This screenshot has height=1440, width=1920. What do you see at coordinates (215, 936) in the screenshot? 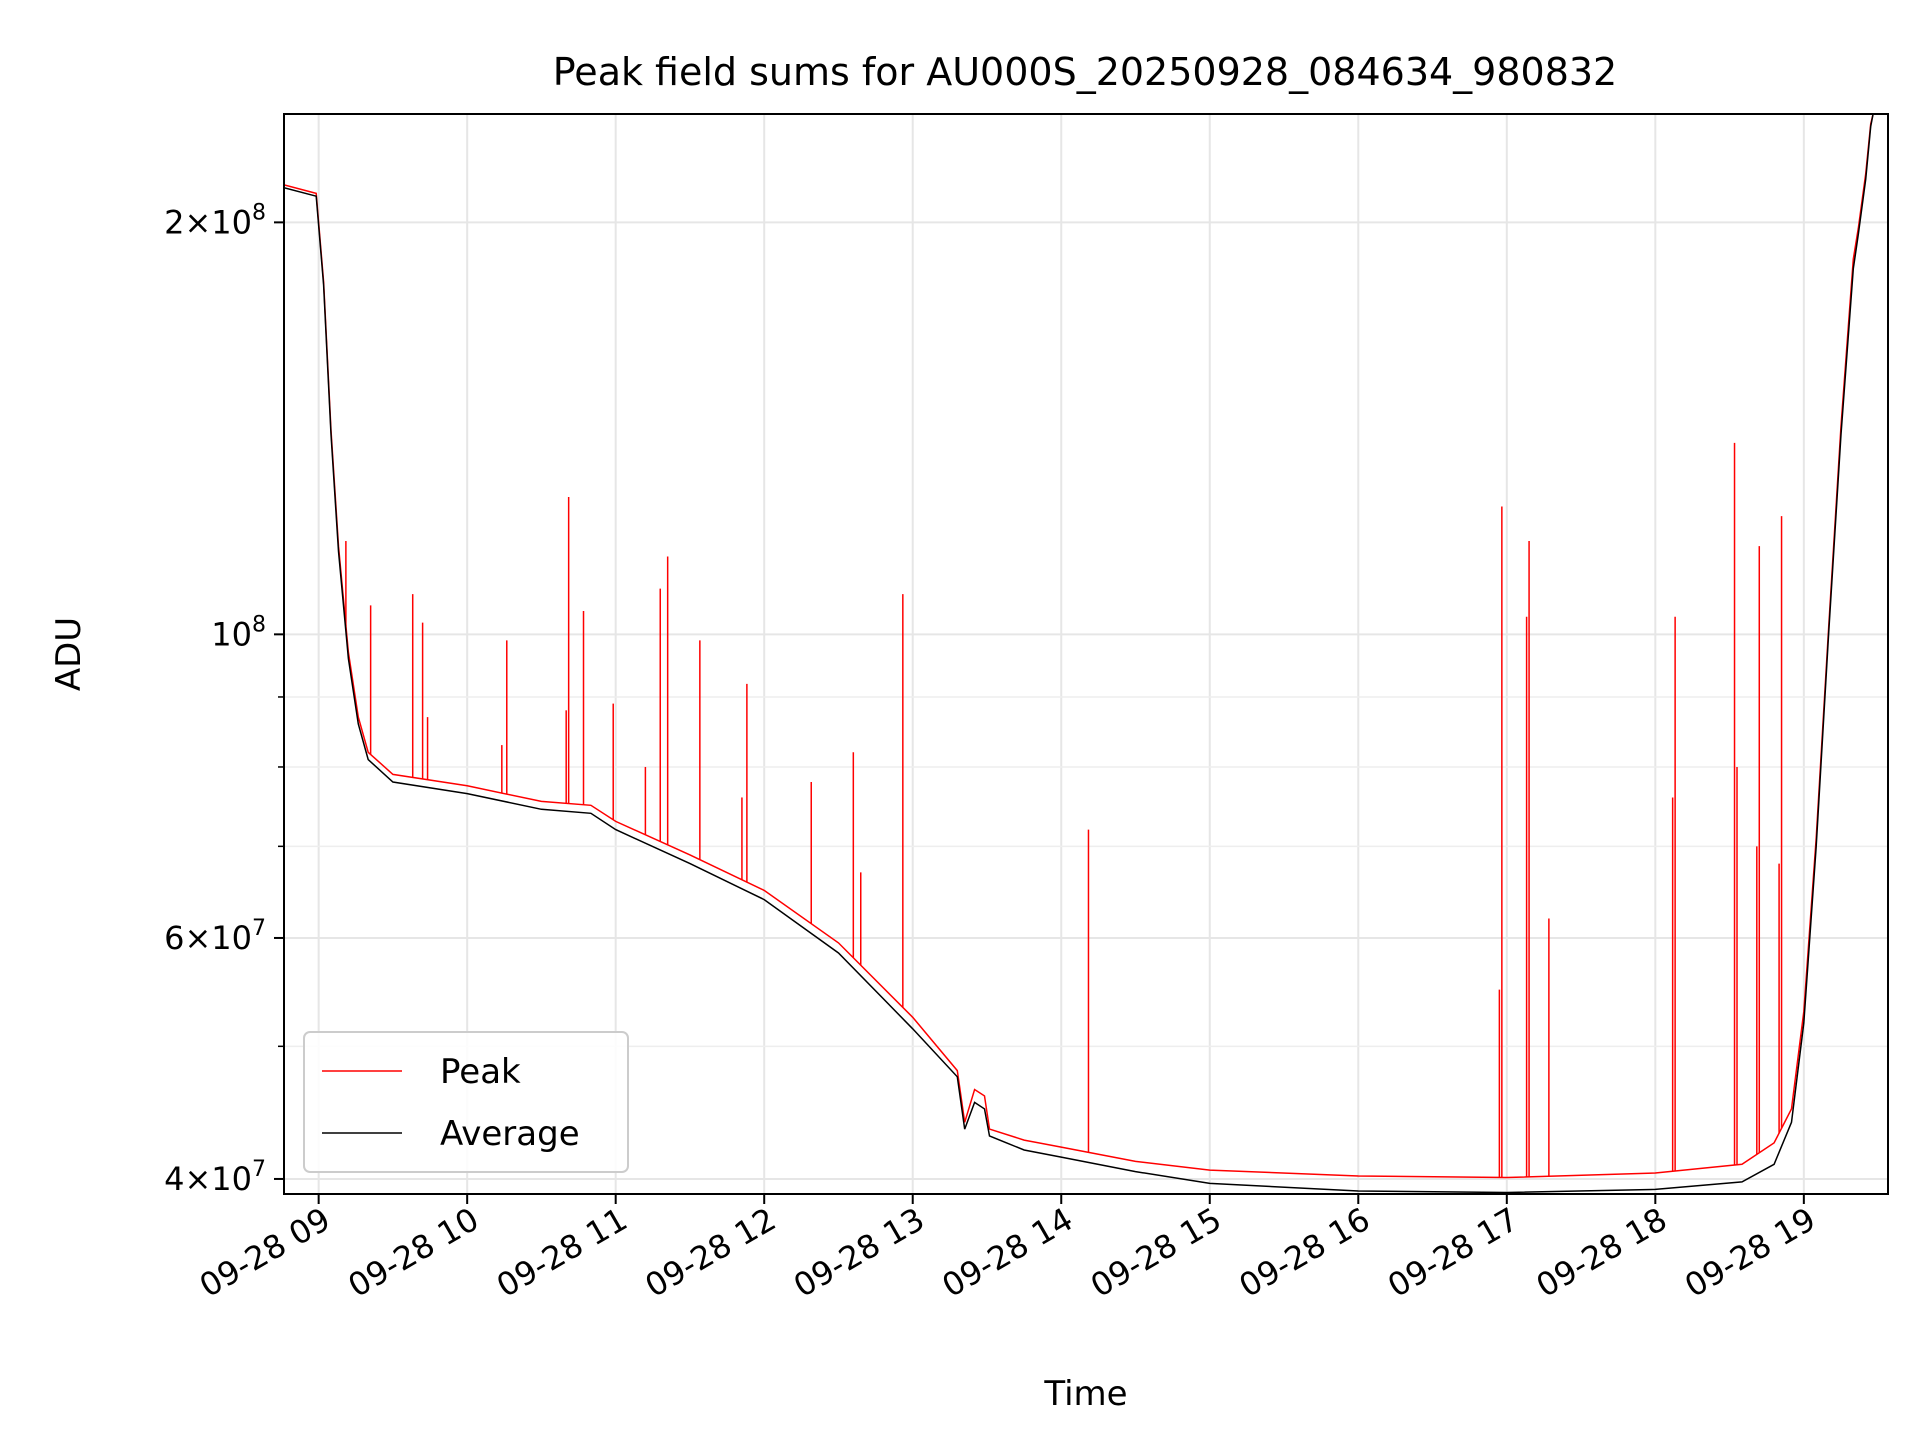
I see `y-tick-label: 6×107` at bounding box center [215, 936].